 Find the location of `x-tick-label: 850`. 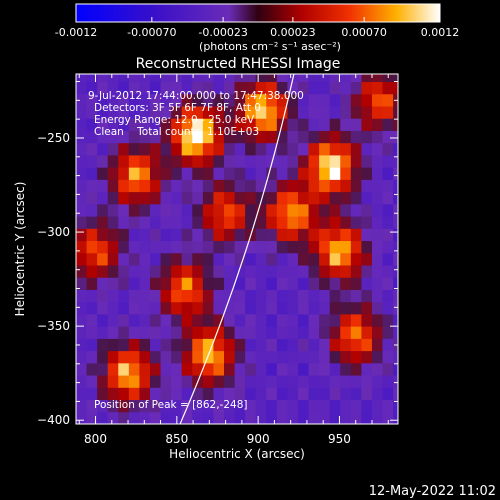

x-tick-label: 850 is located at coordinates (176, 439).